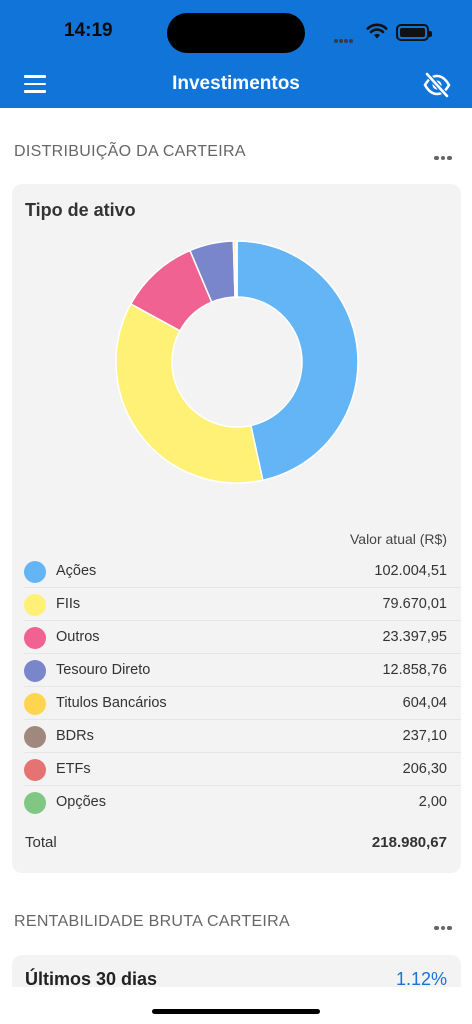 The height and width of the screenshot is (1024, 472). I want to click on asset-label: FIIs, so click(68, 604).